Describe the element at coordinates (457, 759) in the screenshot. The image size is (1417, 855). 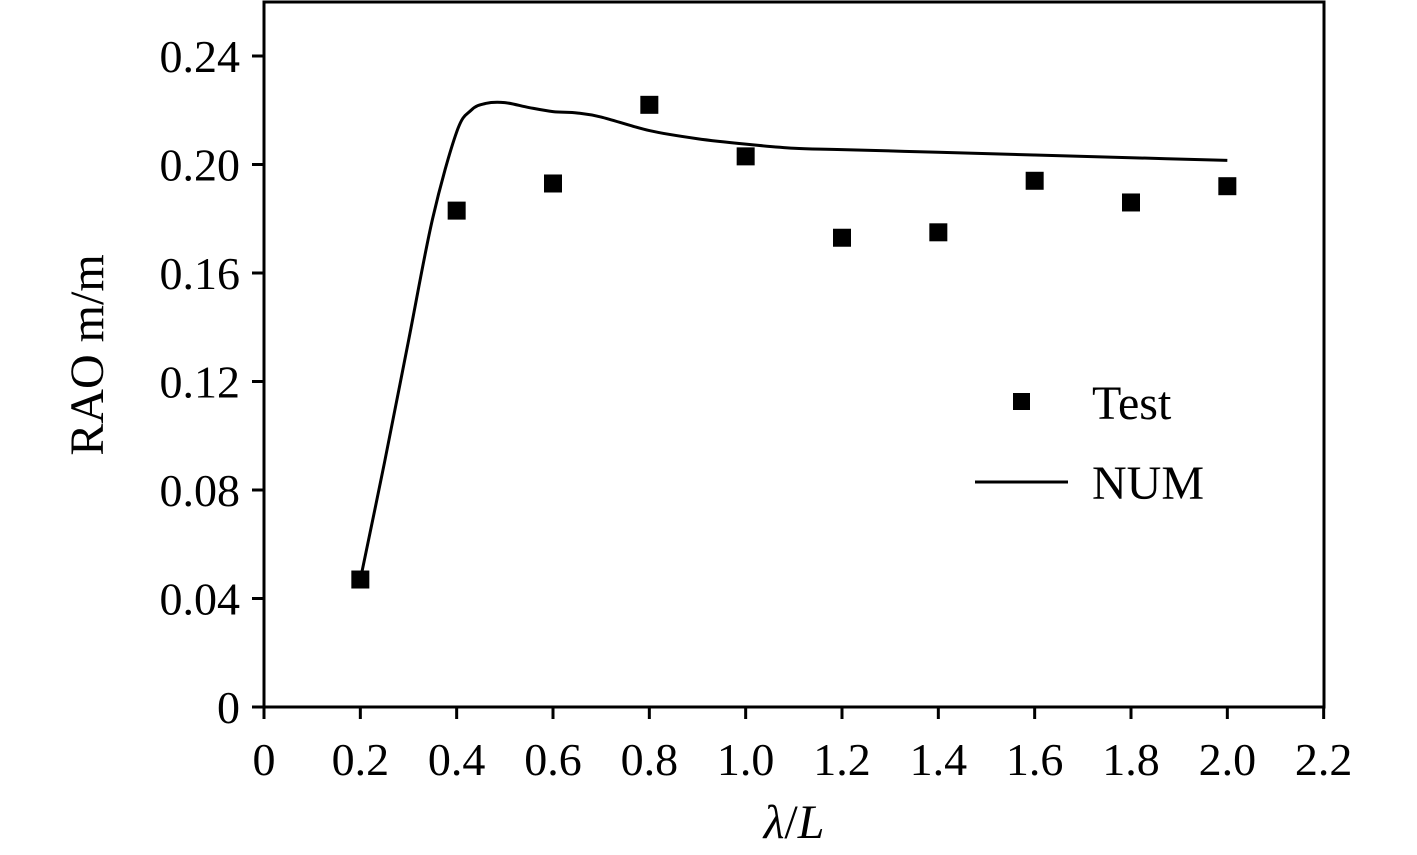
I see `x-tick-label: 0.4` at that location.